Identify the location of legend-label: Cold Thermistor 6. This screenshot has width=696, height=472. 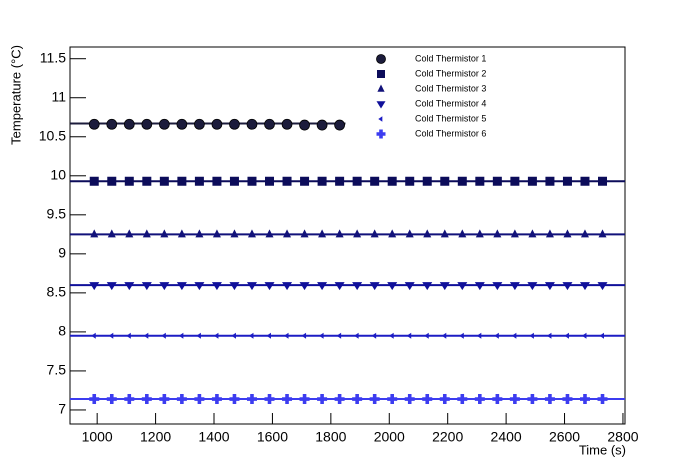
(450, 133).